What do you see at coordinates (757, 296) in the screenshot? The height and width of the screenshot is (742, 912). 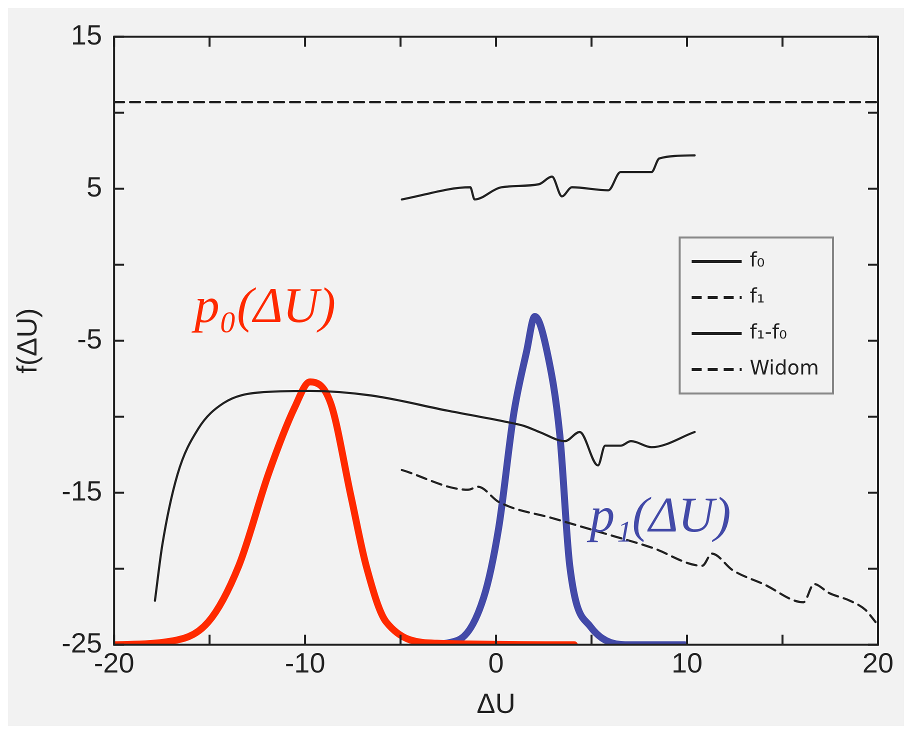 I see `legend-label: f₁` at bounding box center [757, 296].